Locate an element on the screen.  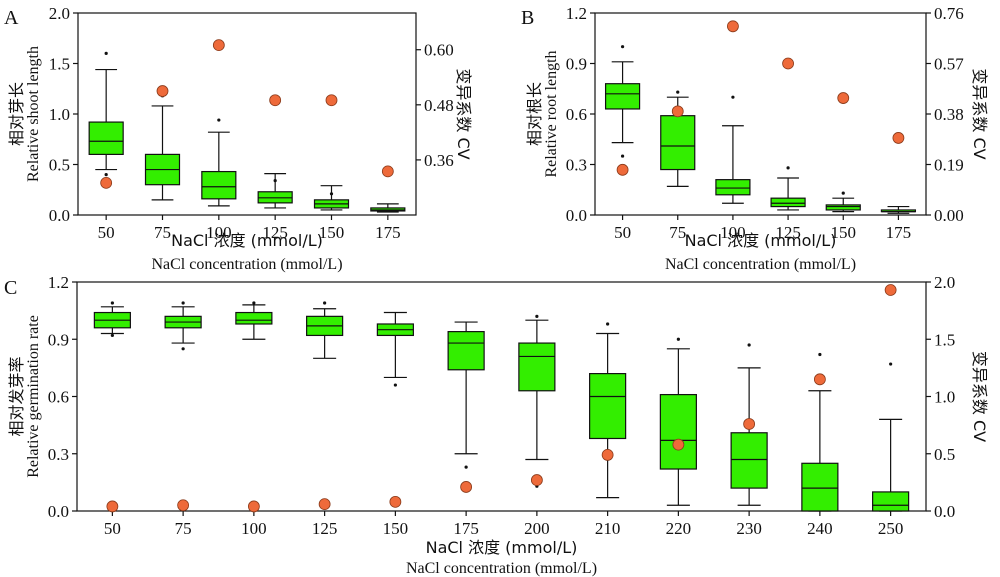
y-axis-title: Relative shoot length is located at coordinates (33, 114).